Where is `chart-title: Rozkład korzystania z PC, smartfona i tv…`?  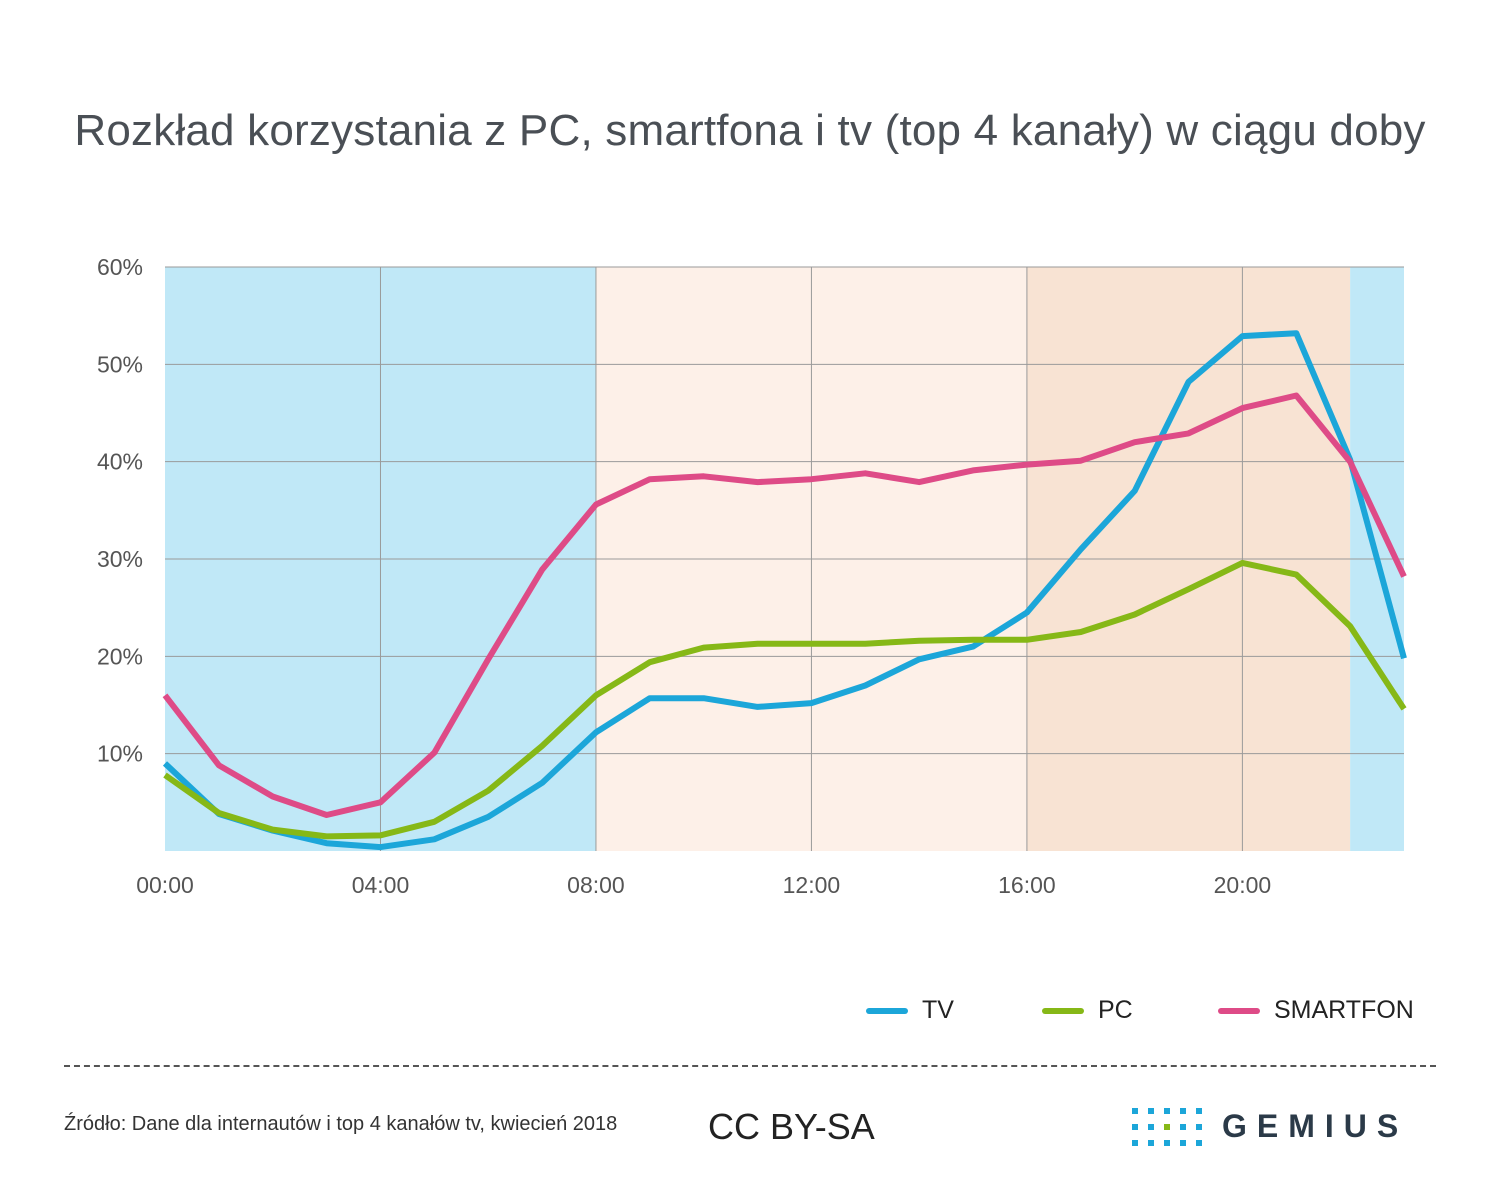
chart-title: Rozkład korzystania z PC, smartfona i tv… is located at coordinates (750, 130).